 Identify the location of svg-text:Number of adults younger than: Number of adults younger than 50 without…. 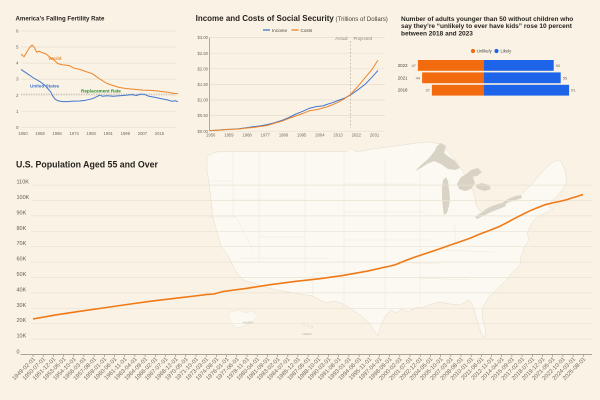
(487, 19).